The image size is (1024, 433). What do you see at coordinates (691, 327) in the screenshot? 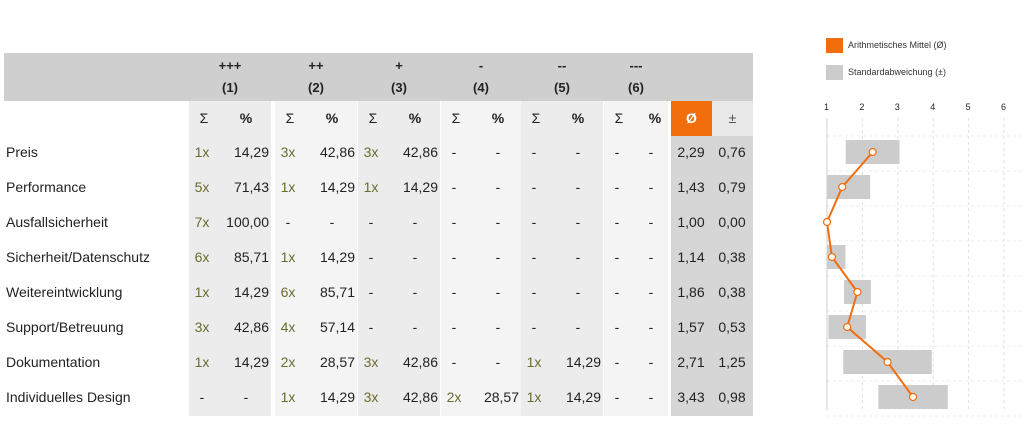
I see `mean-cell: 1,57` at bounding box center [691, 327].